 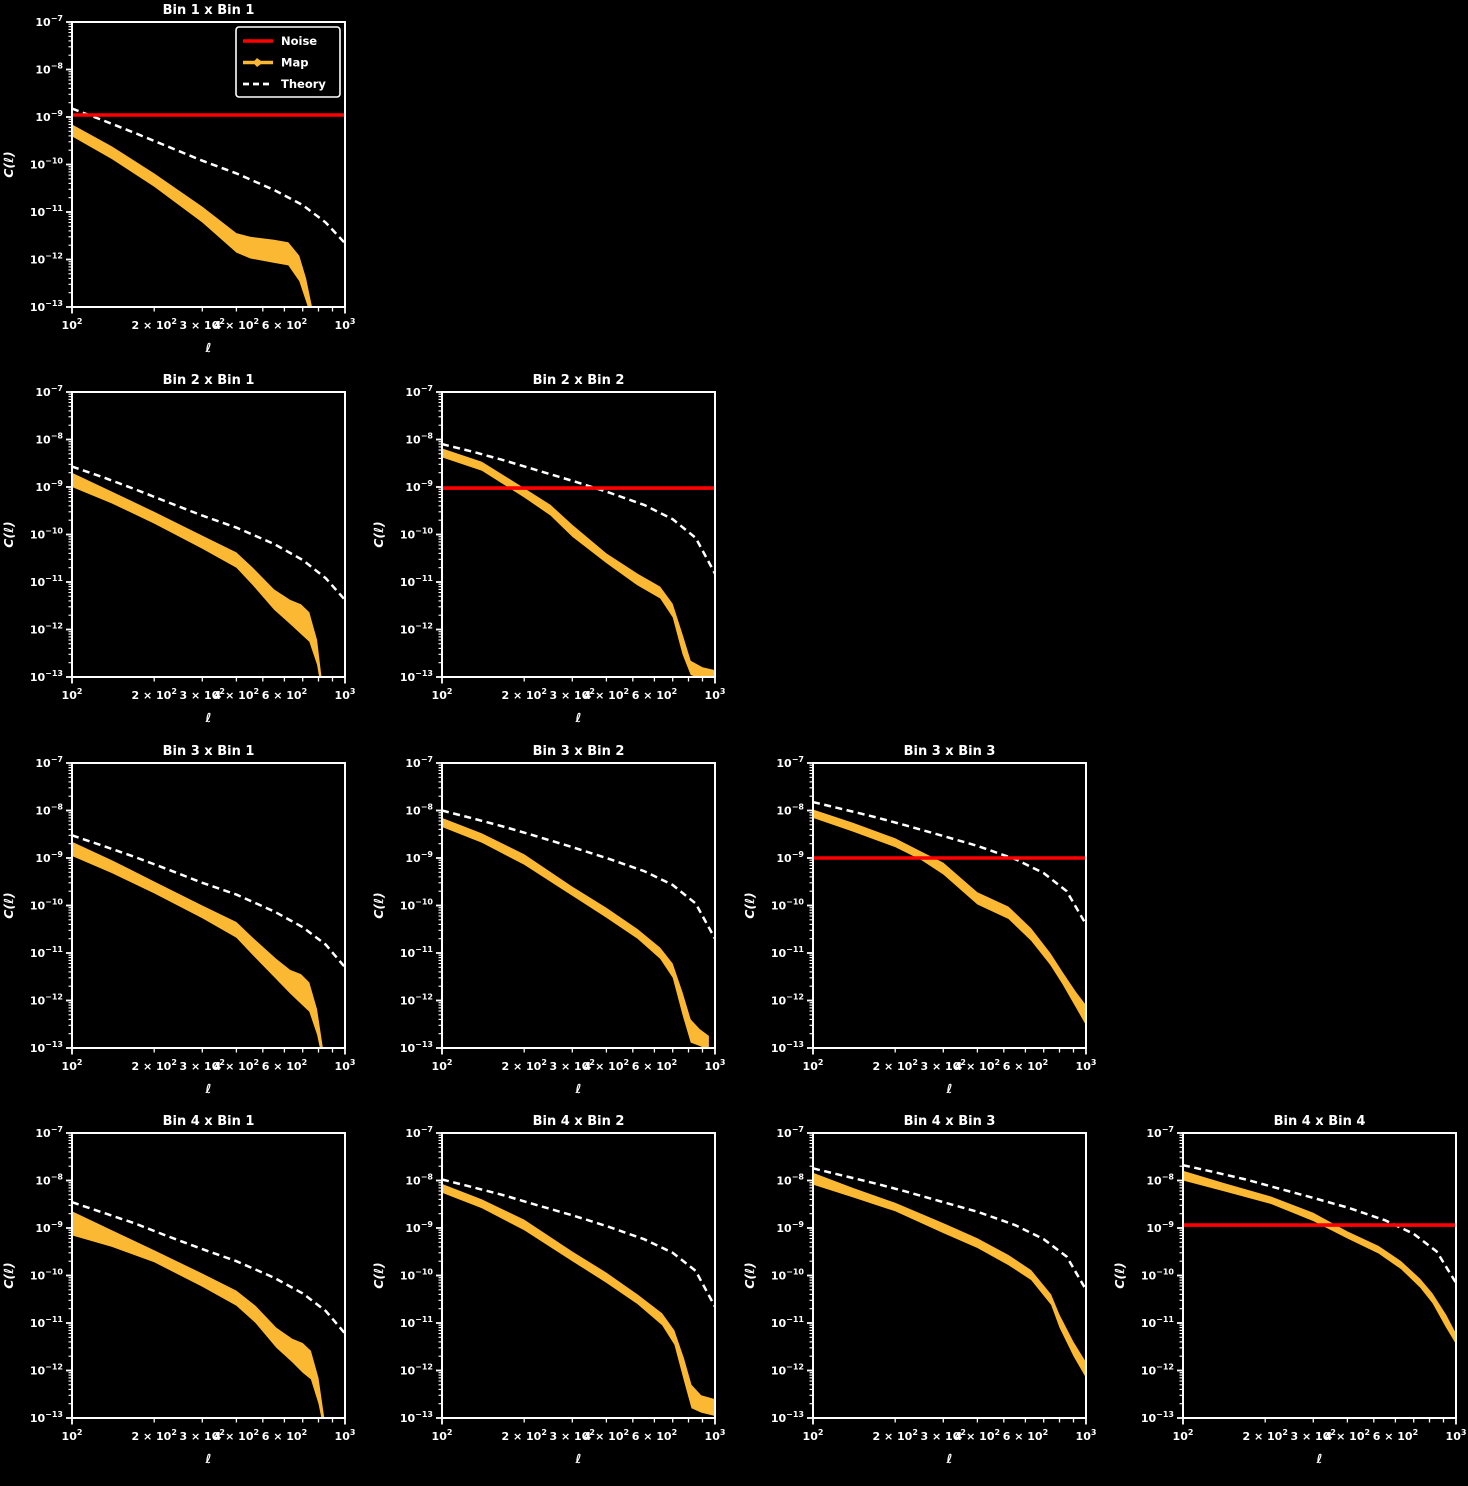 I want to click on legend-item-map: Map, so click(x=294, y=63).